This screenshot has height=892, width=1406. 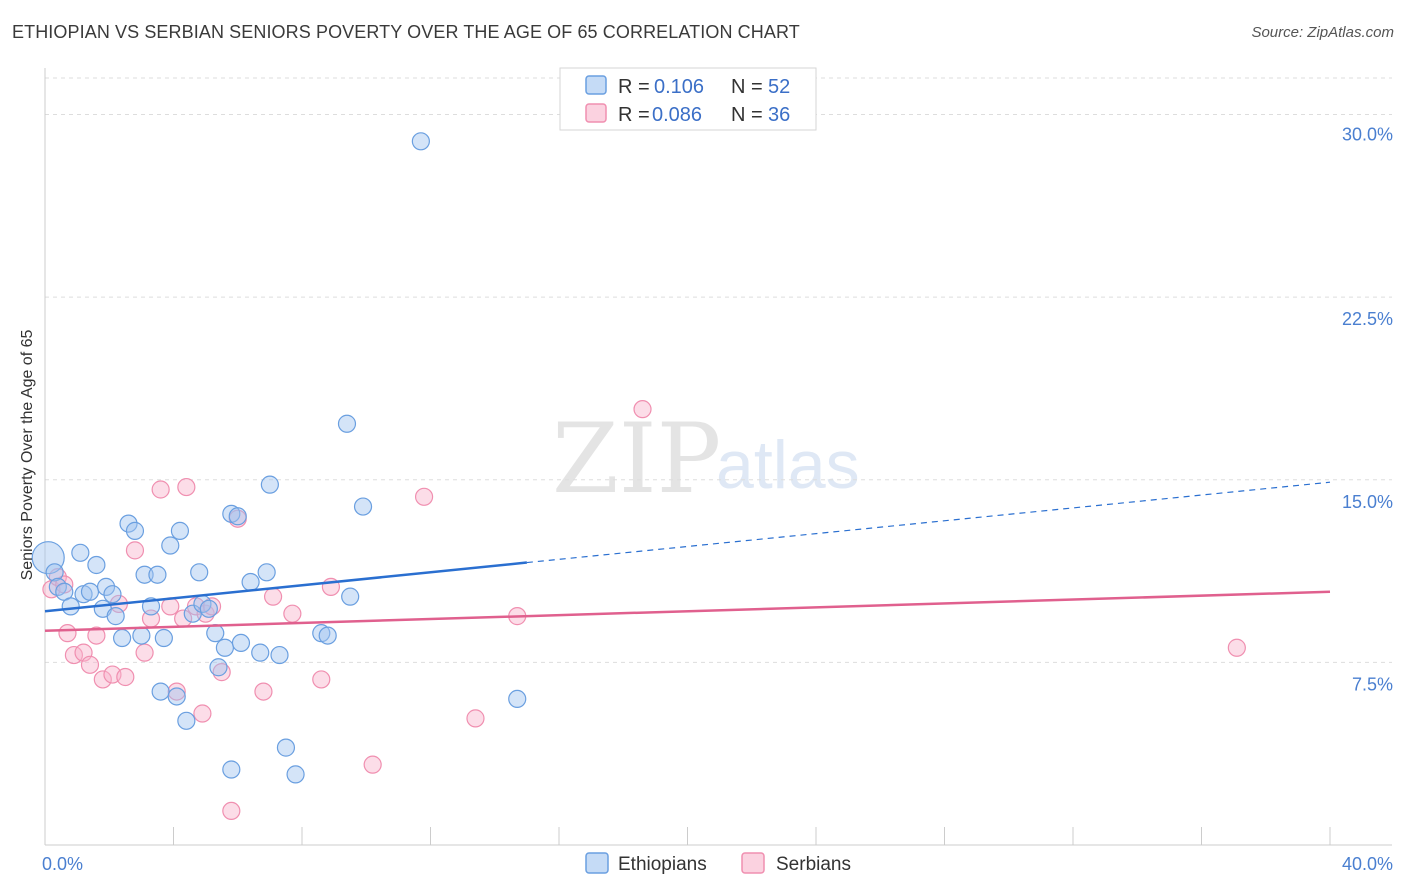 What do you see at coordinates (286, 587) in the screenshot?
I see `ethiopians-trend-line` at bounding box center [286, 587].